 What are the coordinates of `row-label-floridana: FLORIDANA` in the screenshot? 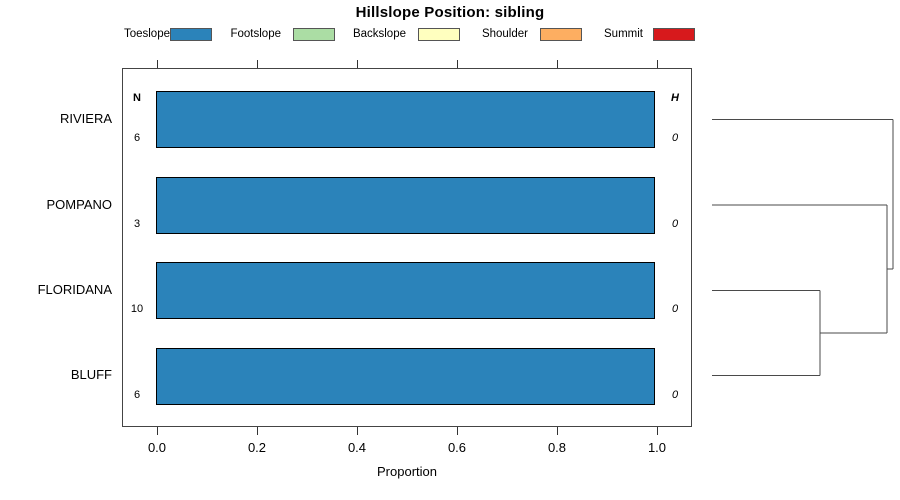 It's located at (74, 289).